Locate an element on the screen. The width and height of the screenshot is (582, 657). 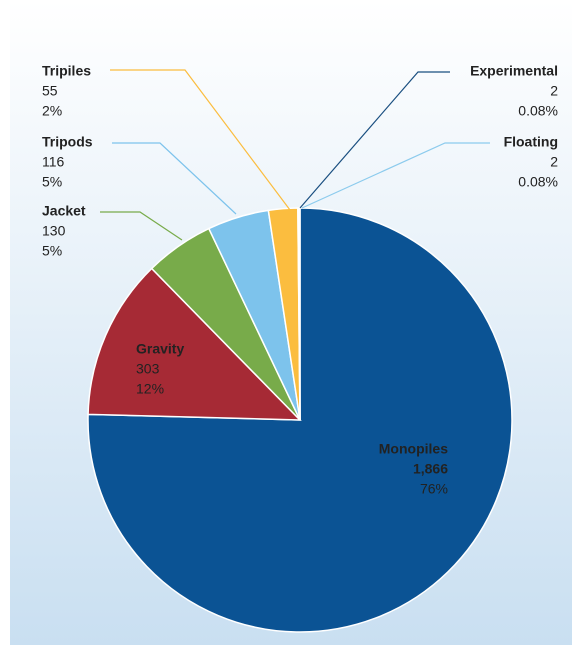
slice-name: Tripods is located at coordinates (67, 142).